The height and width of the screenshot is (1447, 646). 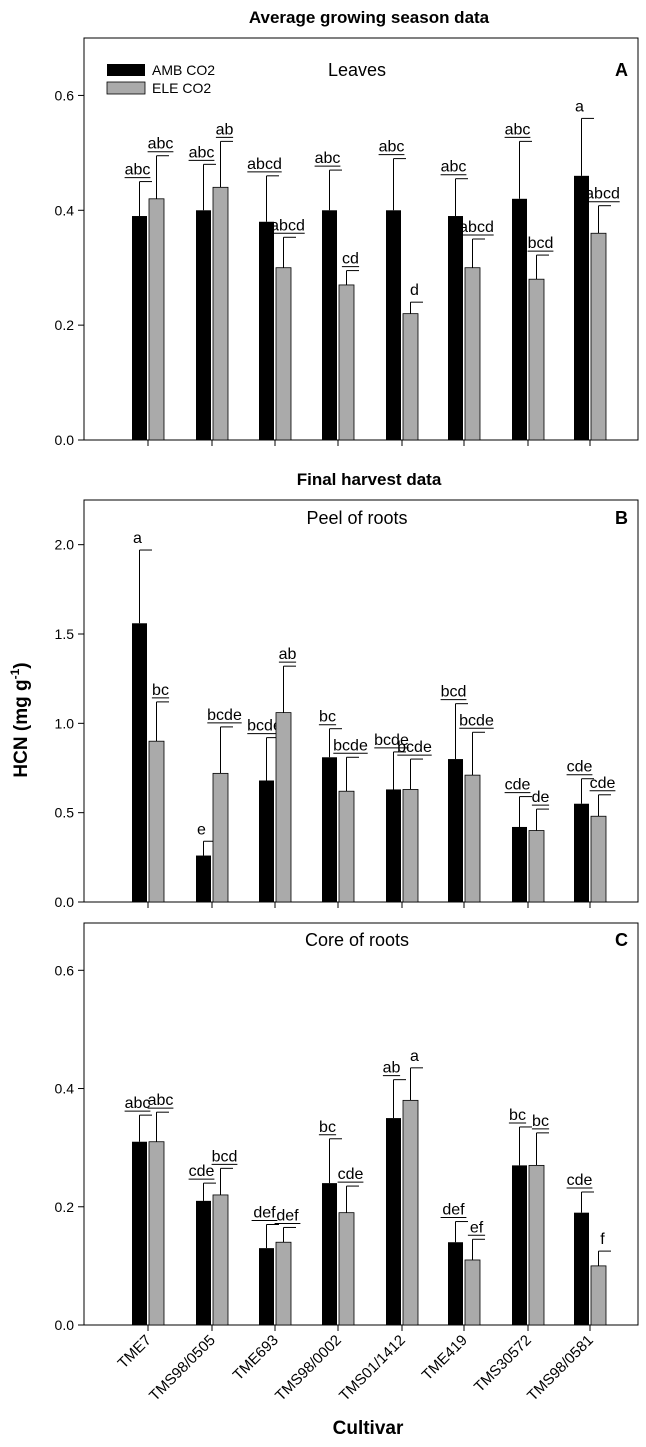 What do you see at coordinates (621, 70) in the screenshot?
I see `panel-letter: A` at bounding box center [621, 70].